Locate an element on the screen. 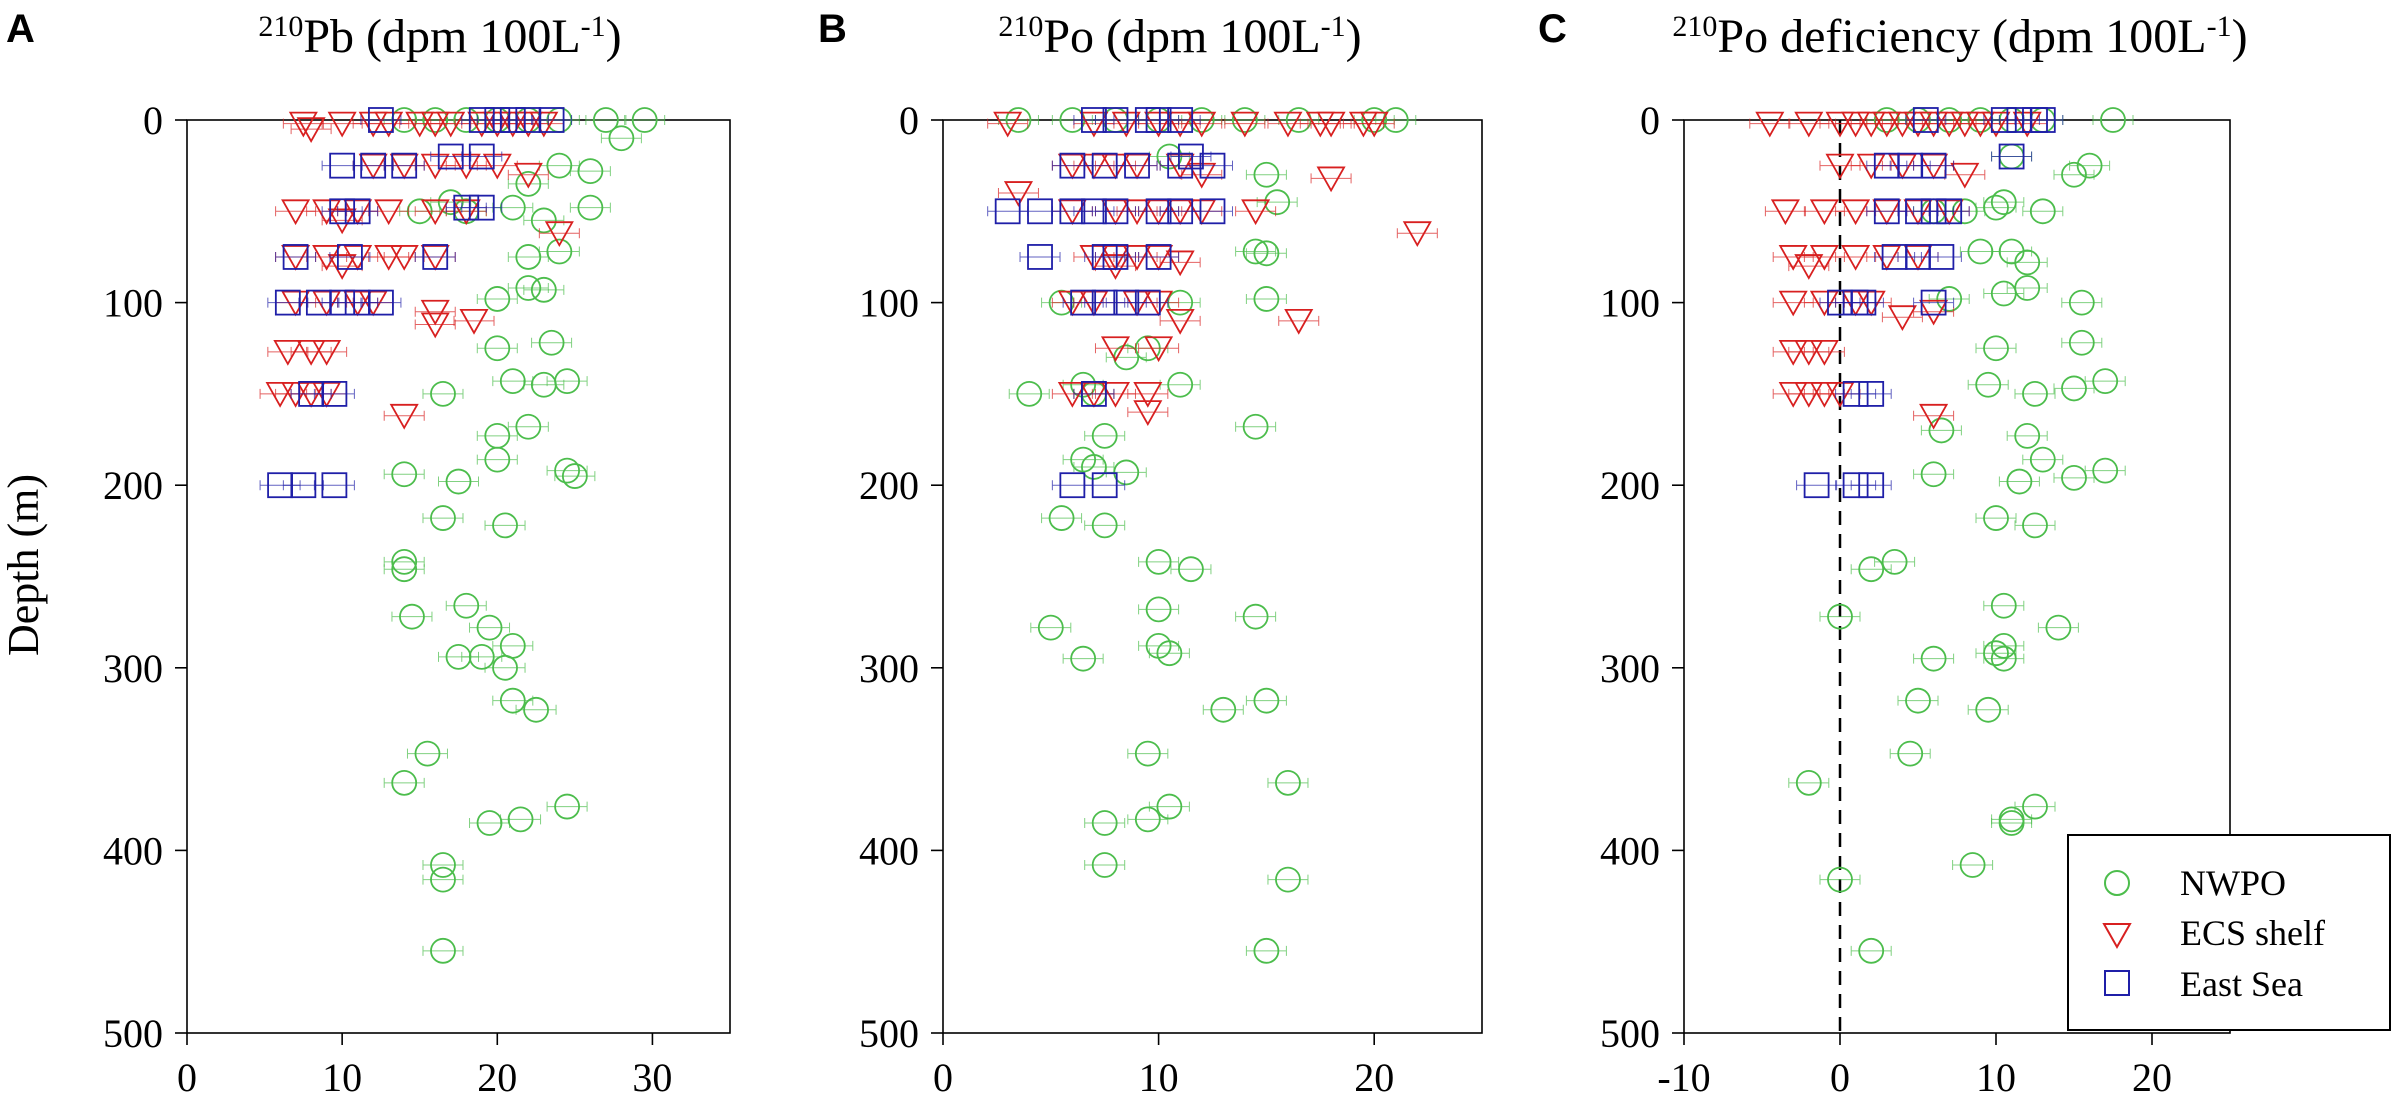 This screenshot has width=2395, height=1116. legend-square-marker is located at coordinates (2117, 983).